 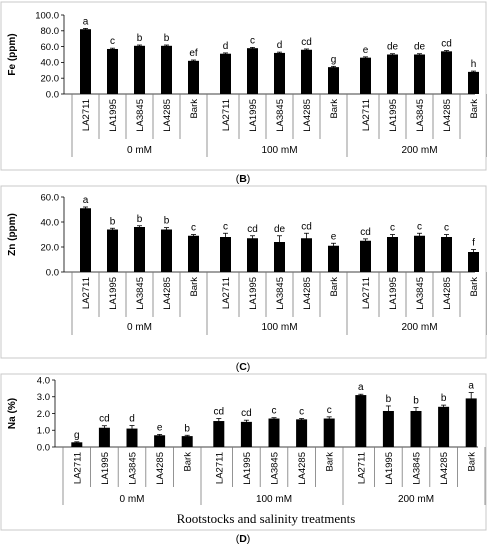 What do you see at coordinates (473, 243) in the screenshot?
I see `significance-letter: f` at bounding box center [473, 243].